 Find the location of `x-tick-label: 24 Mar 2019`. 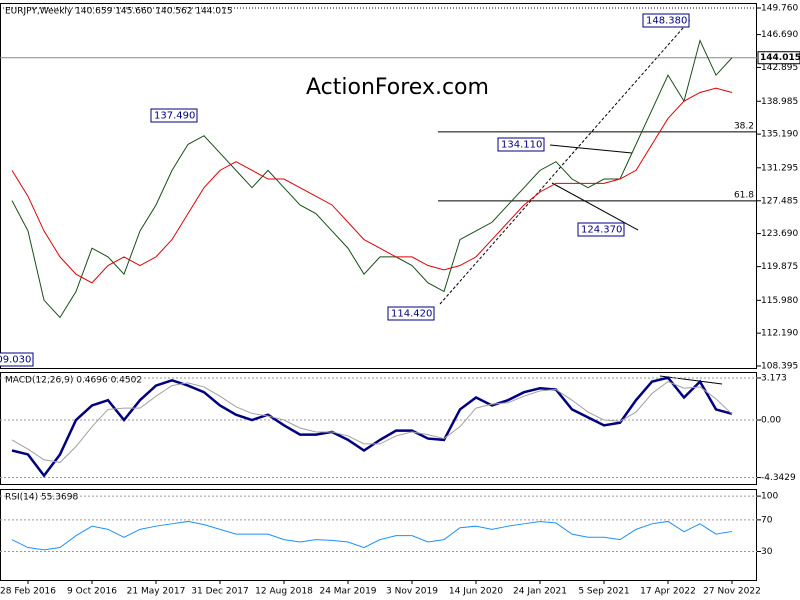

x-tick-label: 24 Mar 2019 is located at coordinates (347, 592).